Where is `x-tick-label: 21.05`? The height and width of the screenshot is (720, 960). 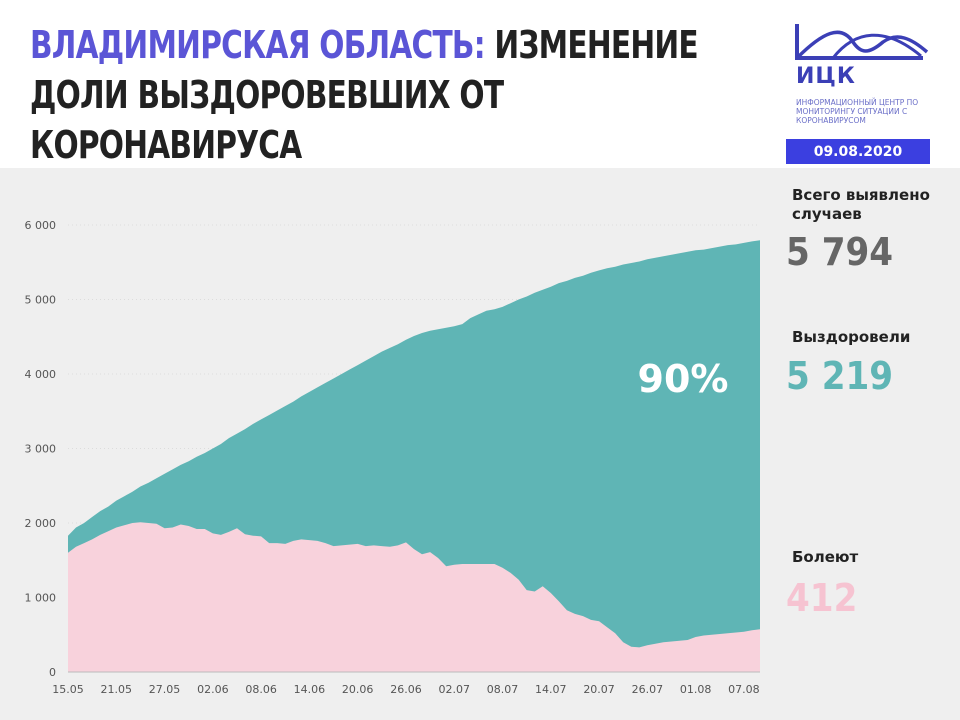
x-tick-label: 21.05 is located at coordinates (117, 689).